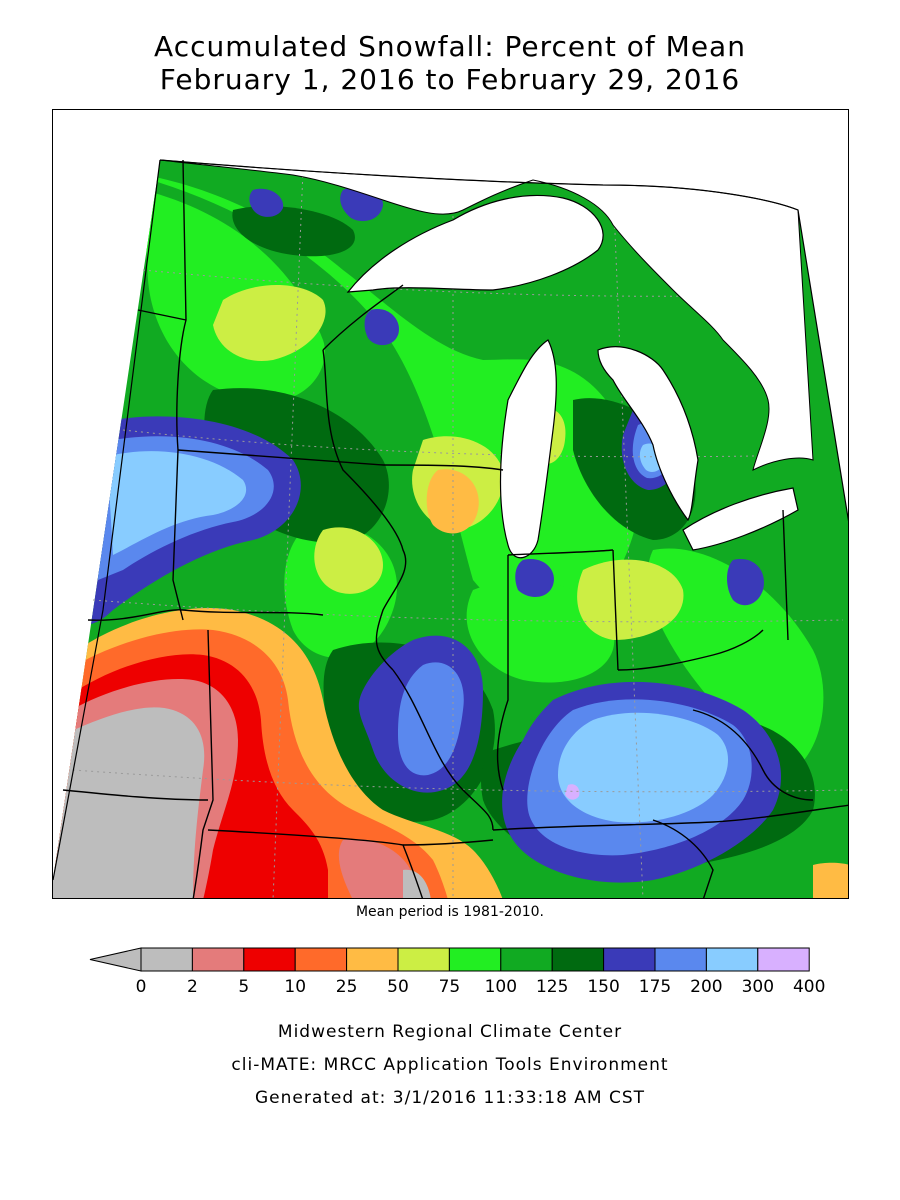 The image size is (900, 1200). What do you see at coordinates (603, 987) in the screenshot?
I see `legend-tick-label: 150` at bounding box center [603, 987].